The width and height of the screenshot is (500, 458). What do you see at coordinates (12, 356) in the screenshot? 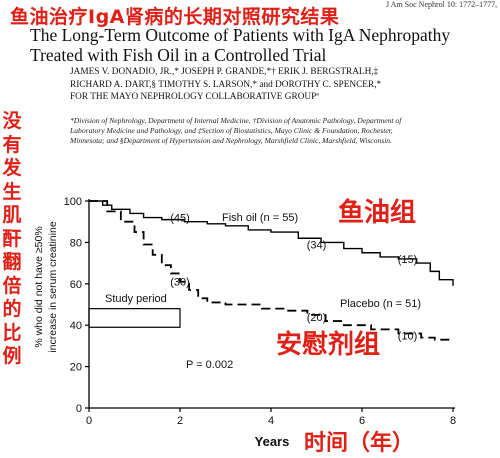
I see `vertical-char: 例` at bounding box center [12, 356].